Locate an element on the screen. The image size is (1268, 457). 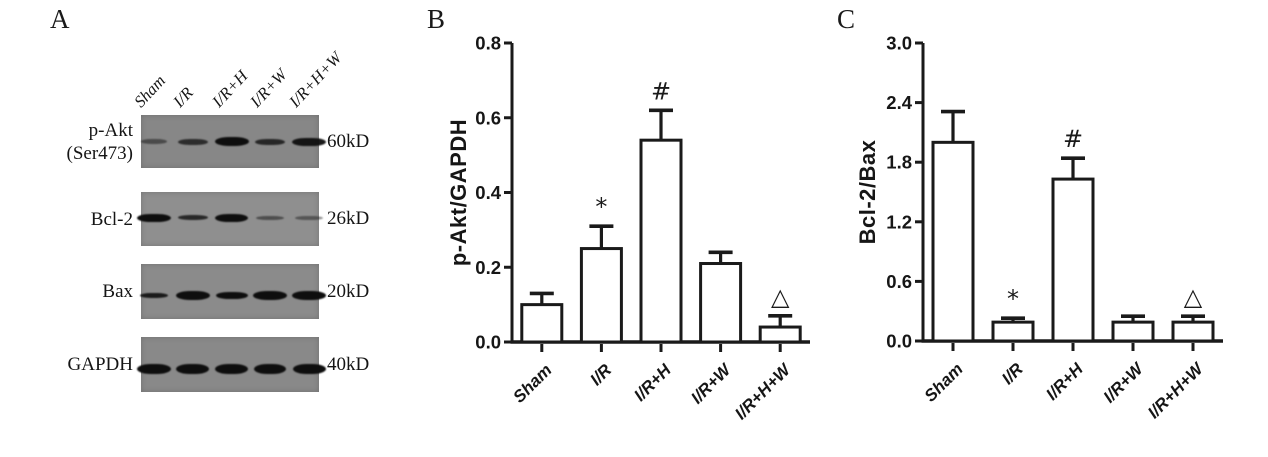
y-axis-title: p-Akt/GAPDH is located at coordinates (458, 192).